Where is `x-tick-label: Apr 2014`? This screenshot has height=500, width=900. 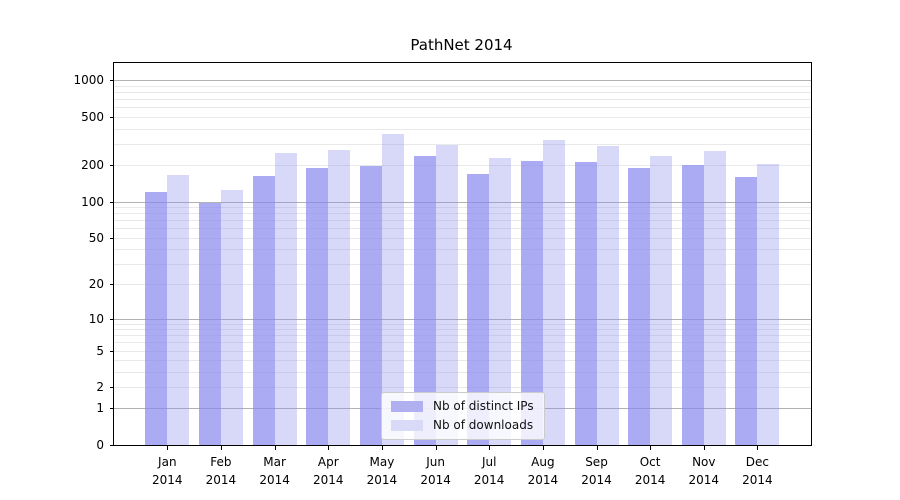 x-tick-label: Apr 2014 is located at coordinates (328, 471).